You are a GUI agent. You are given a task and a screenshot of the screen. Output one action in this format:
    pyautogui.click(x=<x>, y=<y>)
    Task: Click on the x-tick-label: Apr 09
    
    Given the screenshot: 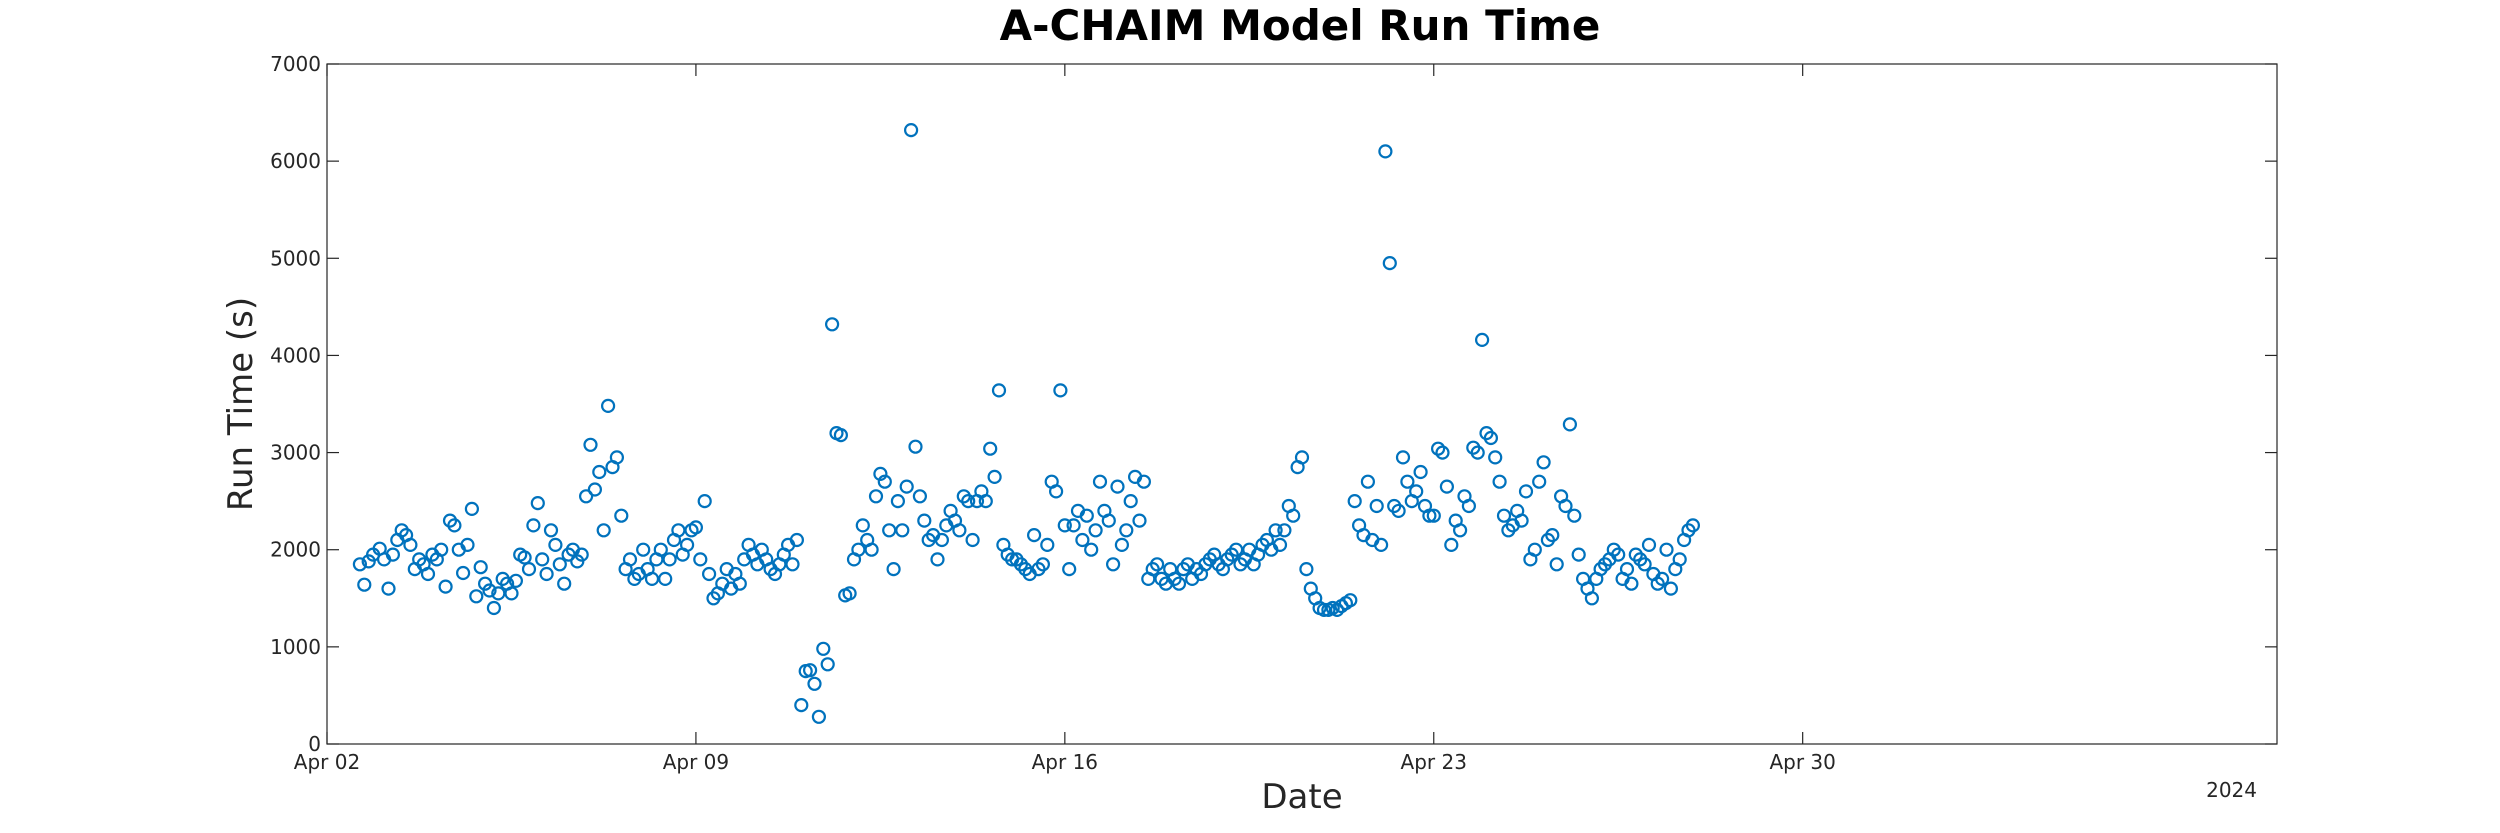 What is the action you would take?
    pyautogui.click(x=696, y=762)
    